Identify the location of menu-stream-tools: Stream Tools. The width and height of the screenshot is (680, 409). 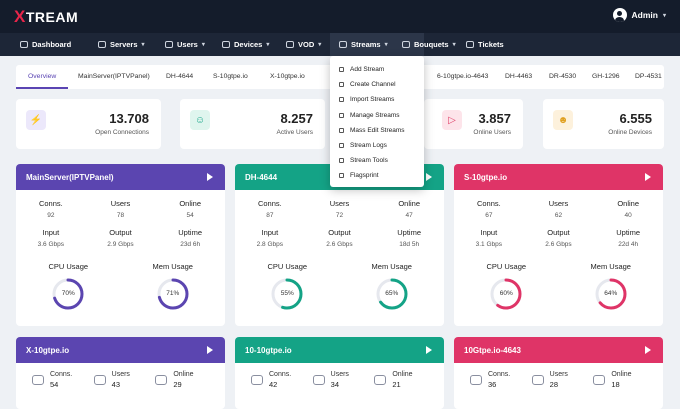
(377, 160).